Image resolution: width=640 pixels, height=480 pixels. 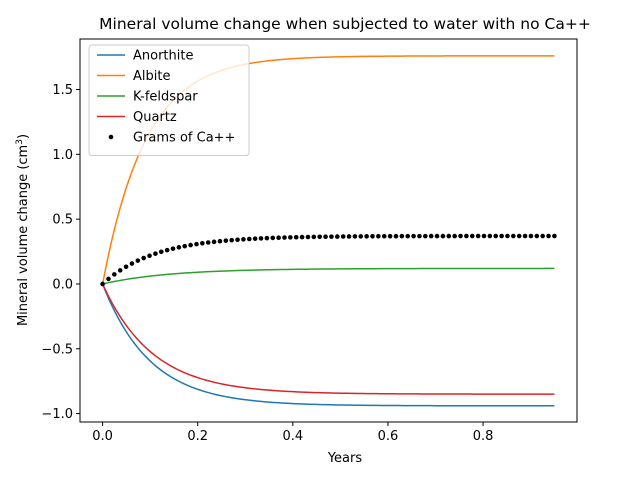 I want to click on legend-box, so click(x=169, y=100).